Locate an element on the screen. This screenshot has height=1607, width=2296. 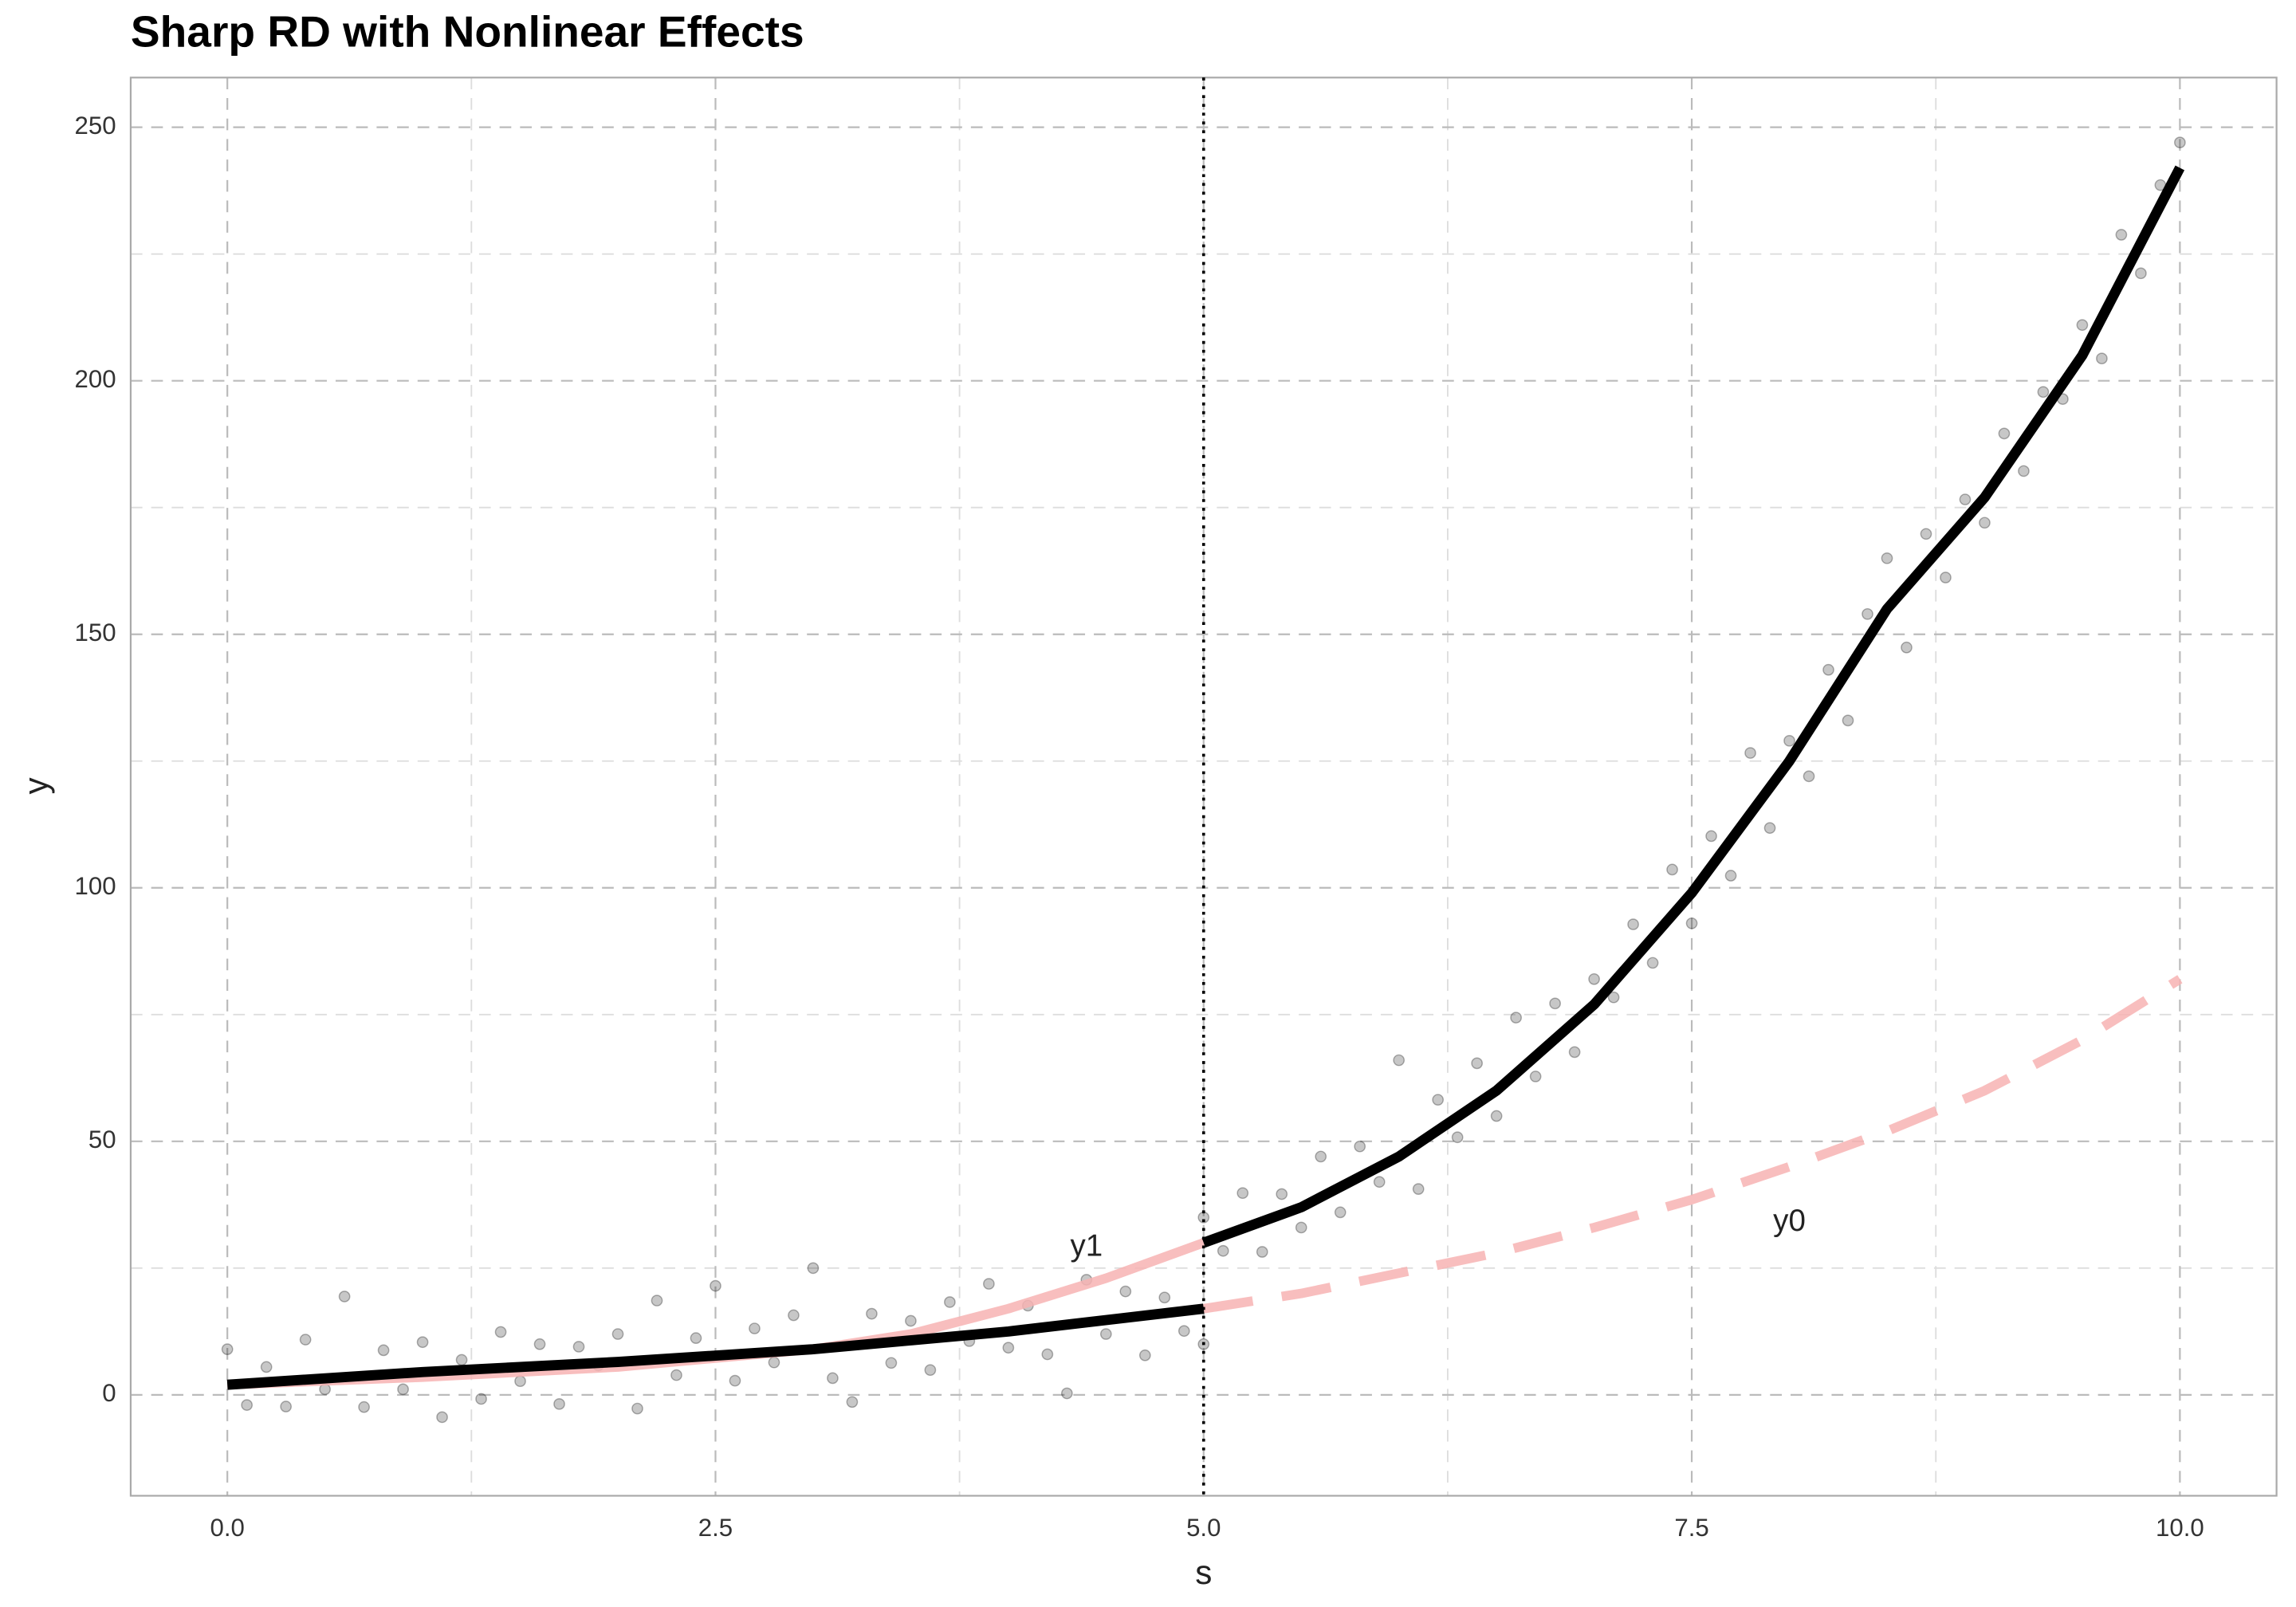
annotation: y0 is located at coordinates (1789, 1221).